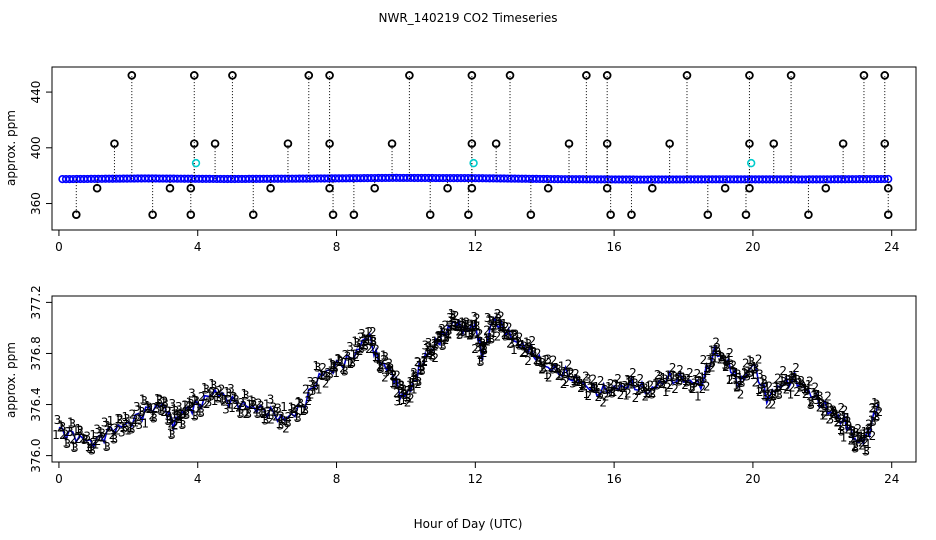 The width and height of the screenshot is (936, 540). Describe the element at coordinates (288, 143) in the screenshot. I see `outlier-mid-marker` at that location.